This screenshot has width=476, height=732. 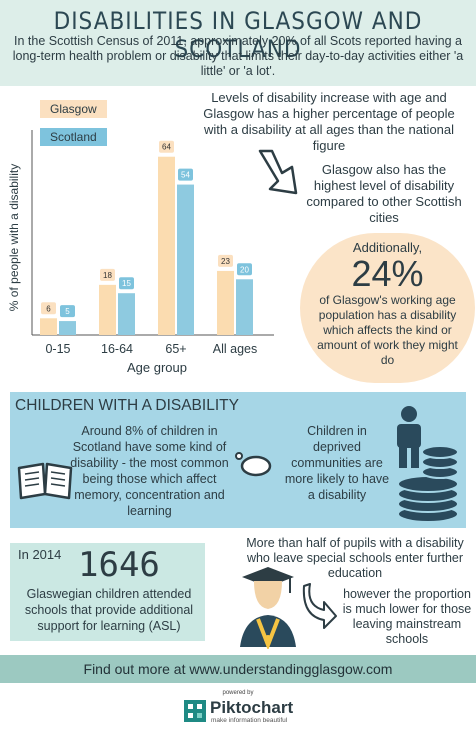 What do you see at coordinates (278, 172) in the screenshot?
I see `arrow-down-right-icon` at bounding box center [278, 172].